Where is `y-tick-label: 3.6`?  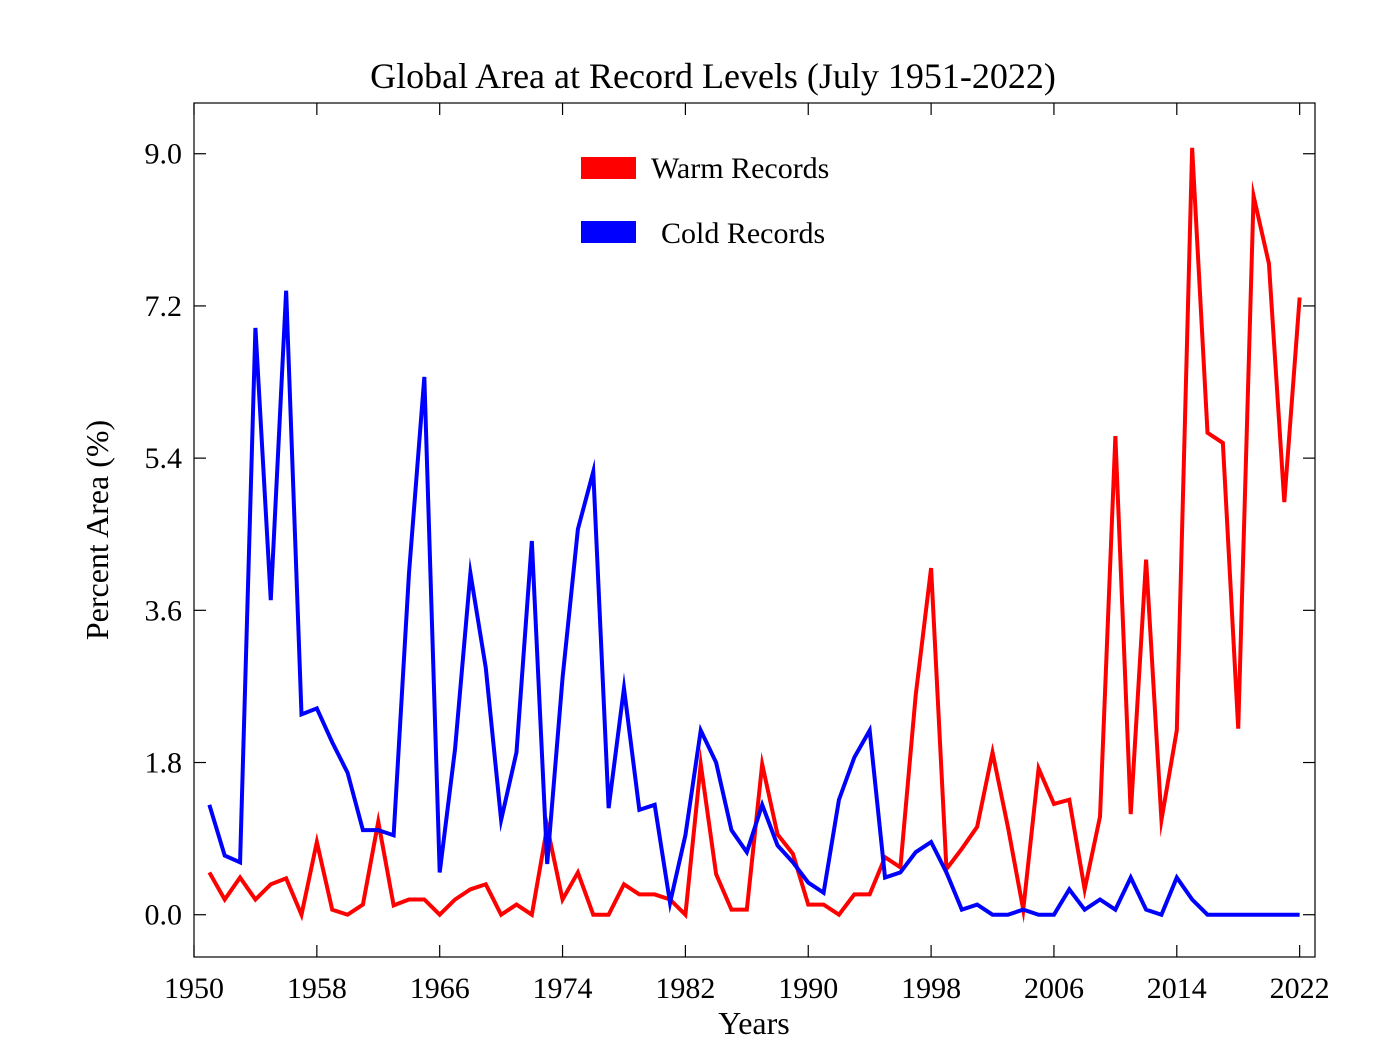
y-tick-label: 3.6 is located at coordinates (164, 610).